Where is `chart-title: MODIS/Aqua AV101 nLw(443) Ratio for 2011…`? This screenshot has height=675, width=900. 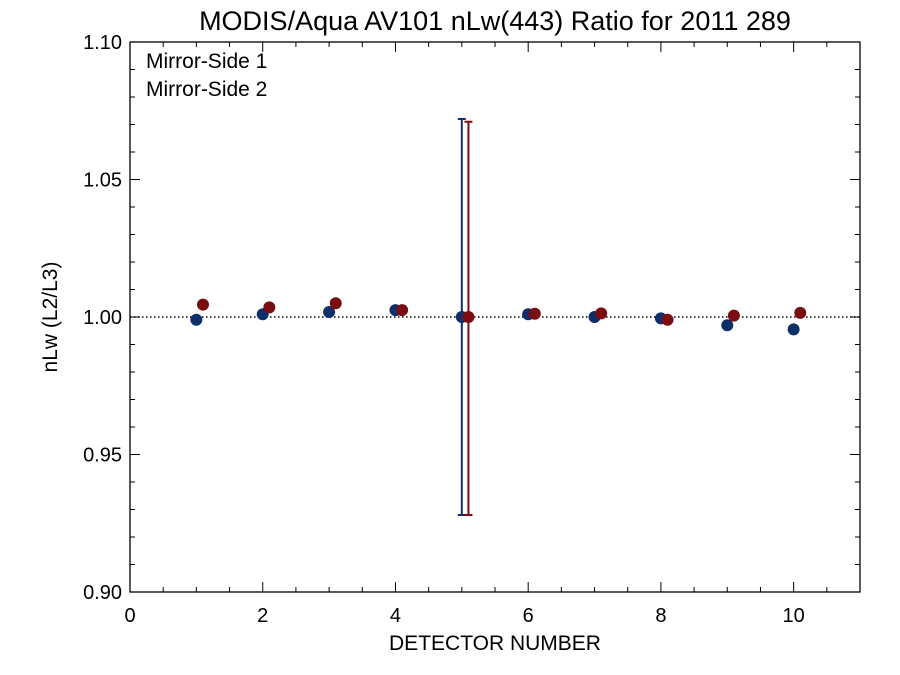 chart-title: MODIS/Aqua AV101 nLw(443) Ratio for 2011… is located at coordinates (495, 21).